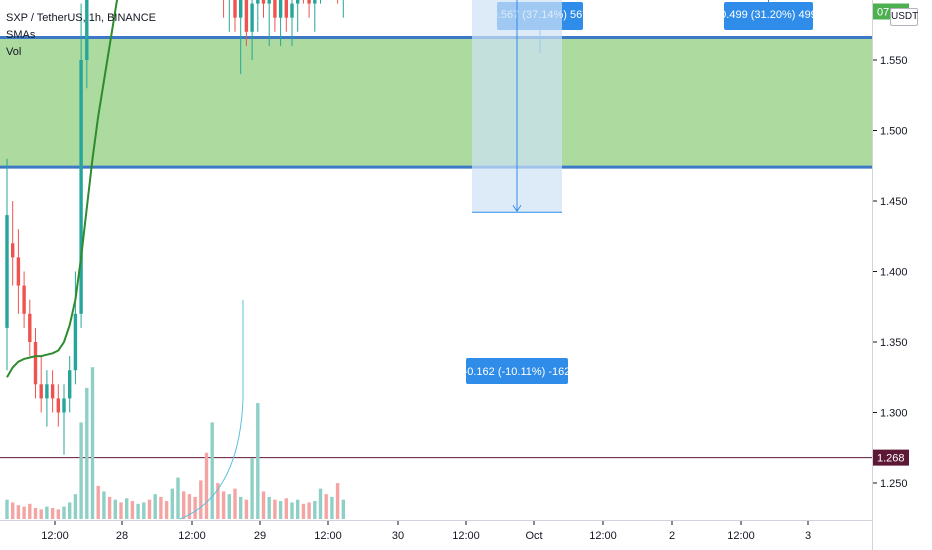 This screenshot has height=550, width=932. What do you see at coordinates (894, 202) in the screenshot?
I see `y-tick-label: 1.450` at bounding box center [894, 202].